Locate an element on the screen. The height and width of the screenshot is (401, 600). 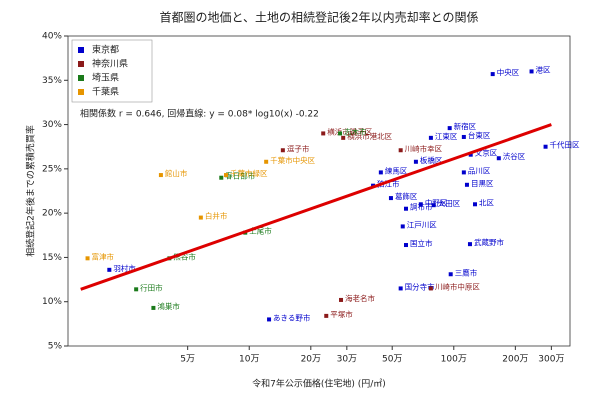
point-label: 川崎市幸区 is located at coordinates (424, 148).